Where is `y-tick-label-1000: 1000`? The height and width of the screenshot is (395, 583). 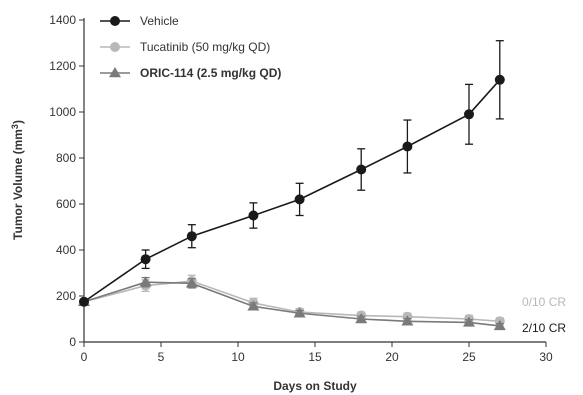 y-tick-label-1000: 1000 is located at coordinates (62, 112).